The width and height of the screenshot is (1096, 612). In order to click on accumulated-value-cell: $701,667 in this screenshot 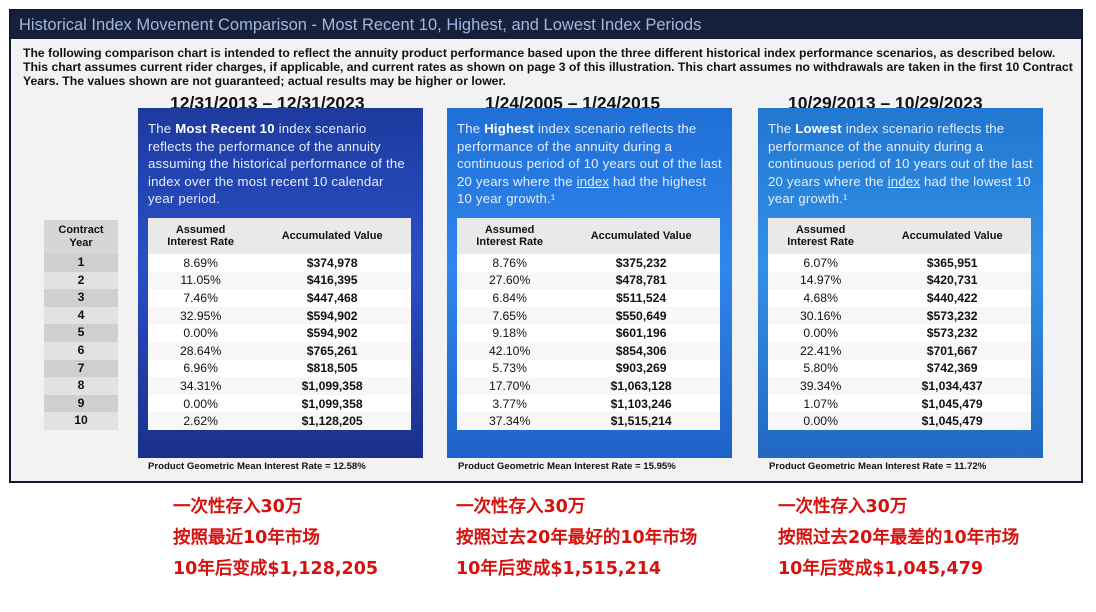, I will do `click(952, 350)`.